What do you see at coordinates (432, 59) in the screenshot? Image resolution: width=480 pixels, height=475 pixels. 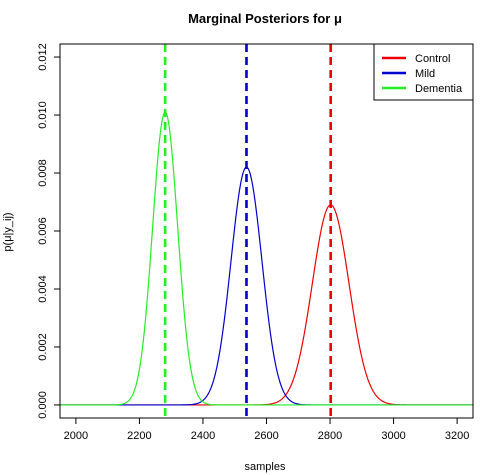 I see `legend-label-control: Control` at bounding box center [432, 59].